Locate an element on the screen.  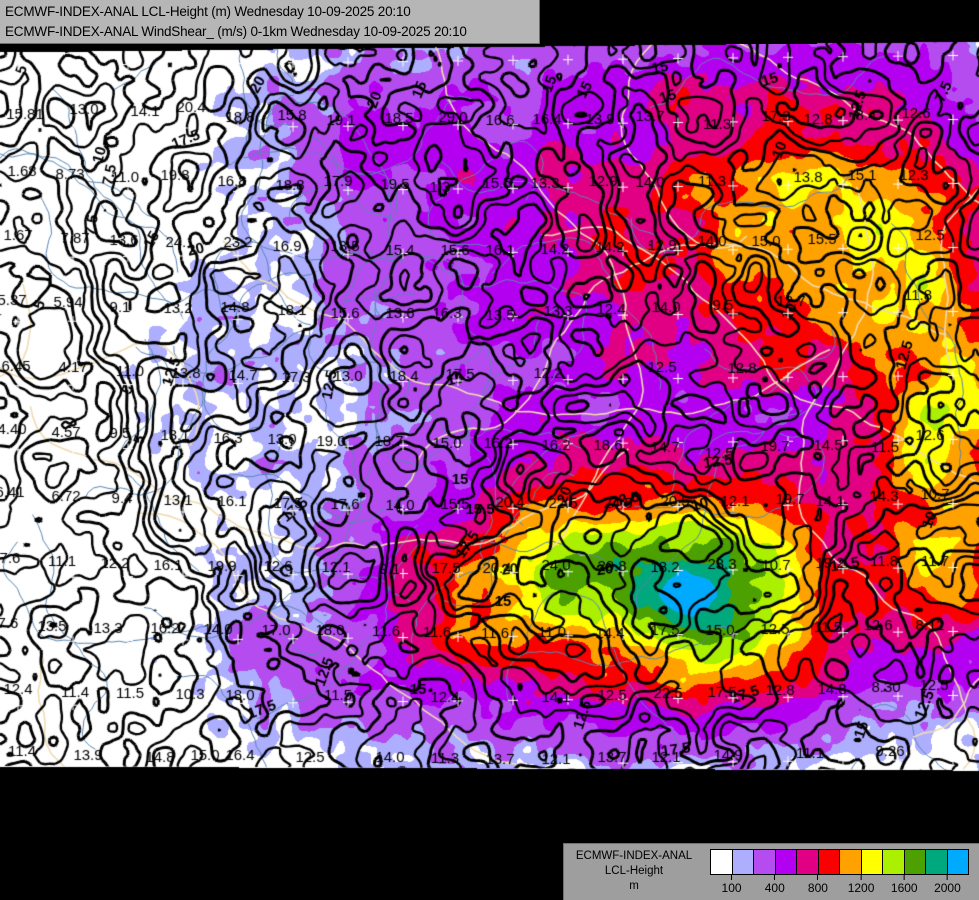
legend-scale: 100 400 800 1200 1600 2000 is located at coordinates (839, 874).